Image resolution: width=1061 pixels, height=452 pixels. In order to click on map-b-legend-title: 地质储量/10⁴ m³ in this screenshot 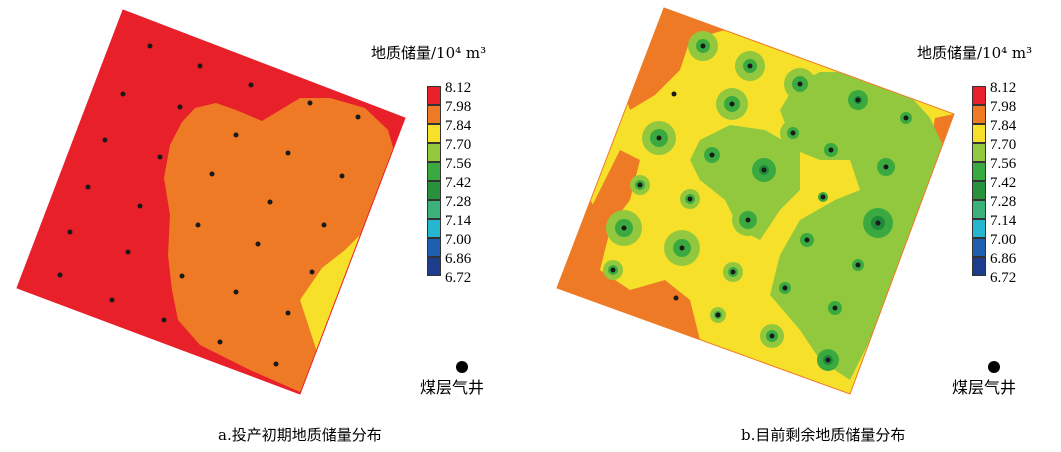, I will do `click(975, 53)`.